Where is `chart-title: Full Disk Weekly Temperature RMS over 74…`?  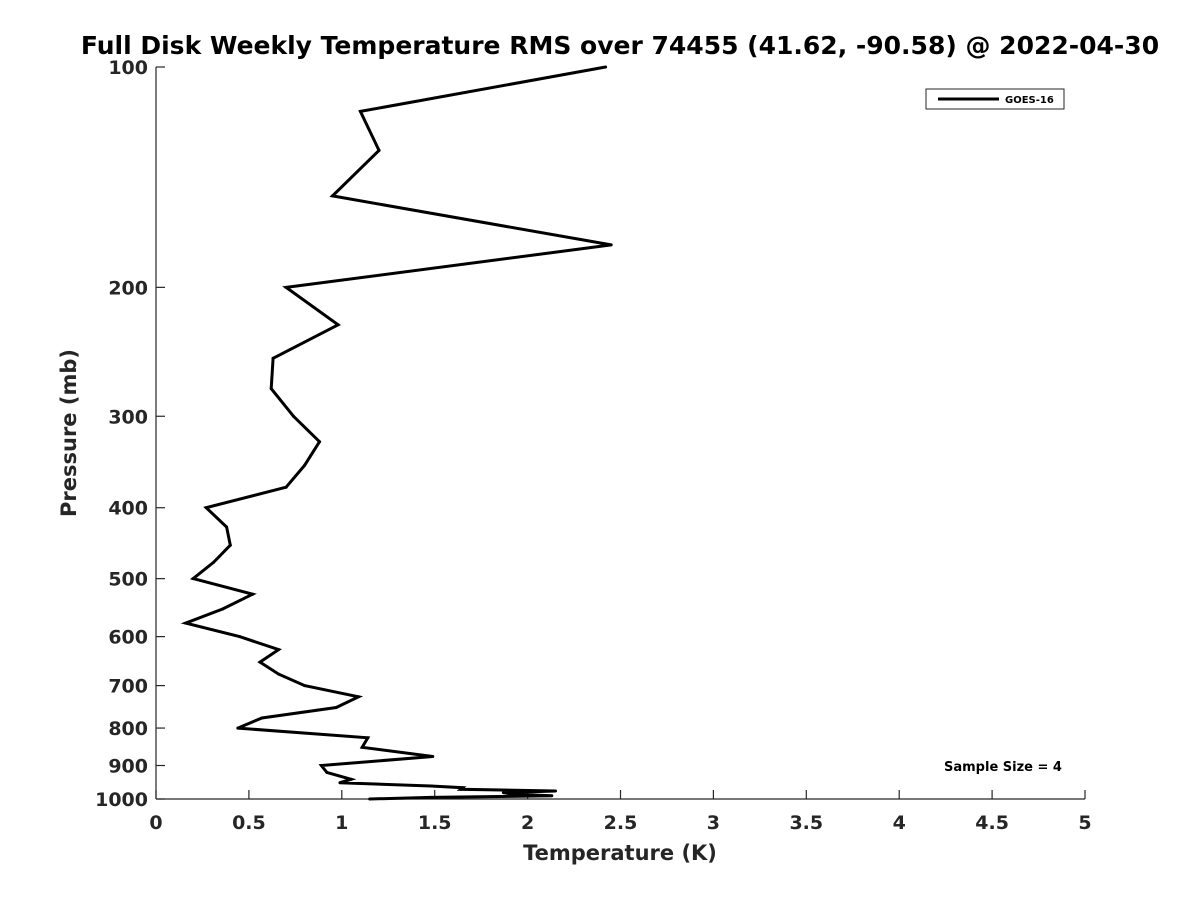
chart-title: Full Disk Weekly Temperature RMS over 74… is located at coordinates (620, 45).